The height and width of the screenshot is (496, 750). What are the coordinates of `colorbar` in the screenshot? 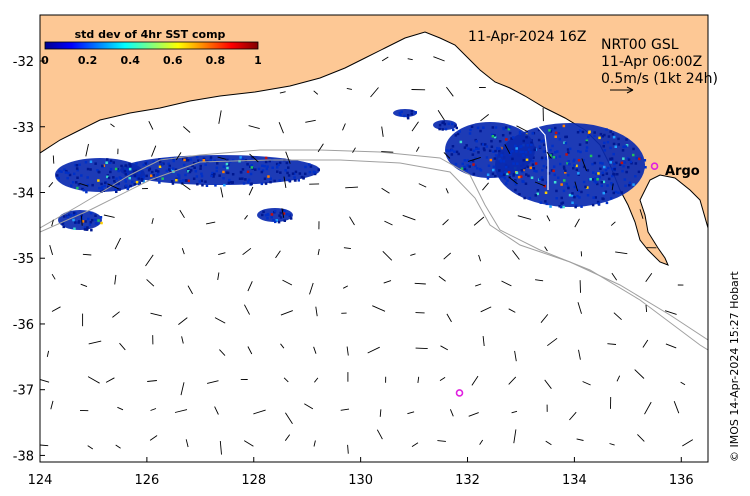 It's located at (151, 45).